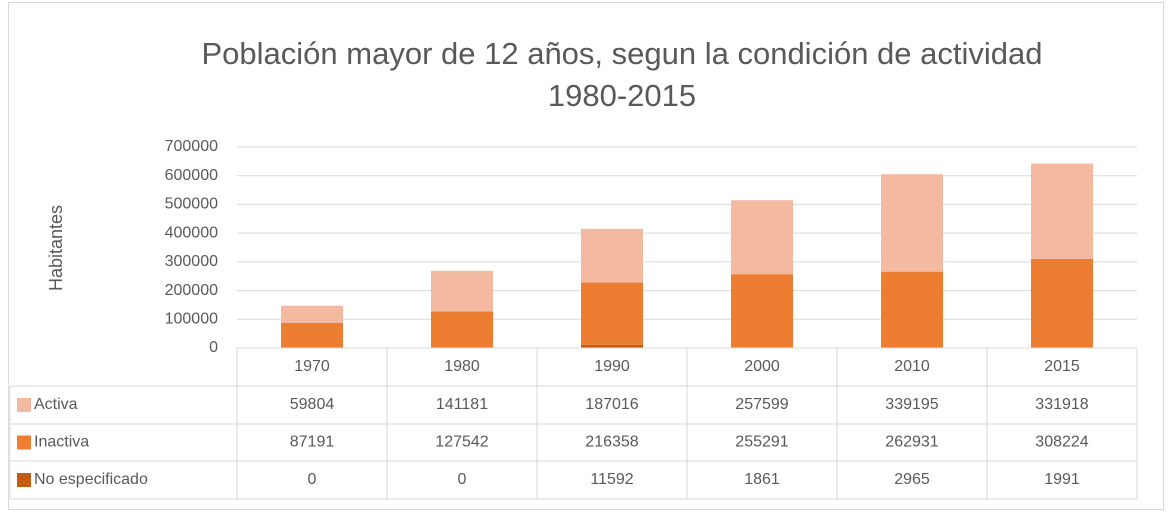 This screenshot has width=1175, height=513. I want to click on x-tick-label: 2000, so click(762, 366).